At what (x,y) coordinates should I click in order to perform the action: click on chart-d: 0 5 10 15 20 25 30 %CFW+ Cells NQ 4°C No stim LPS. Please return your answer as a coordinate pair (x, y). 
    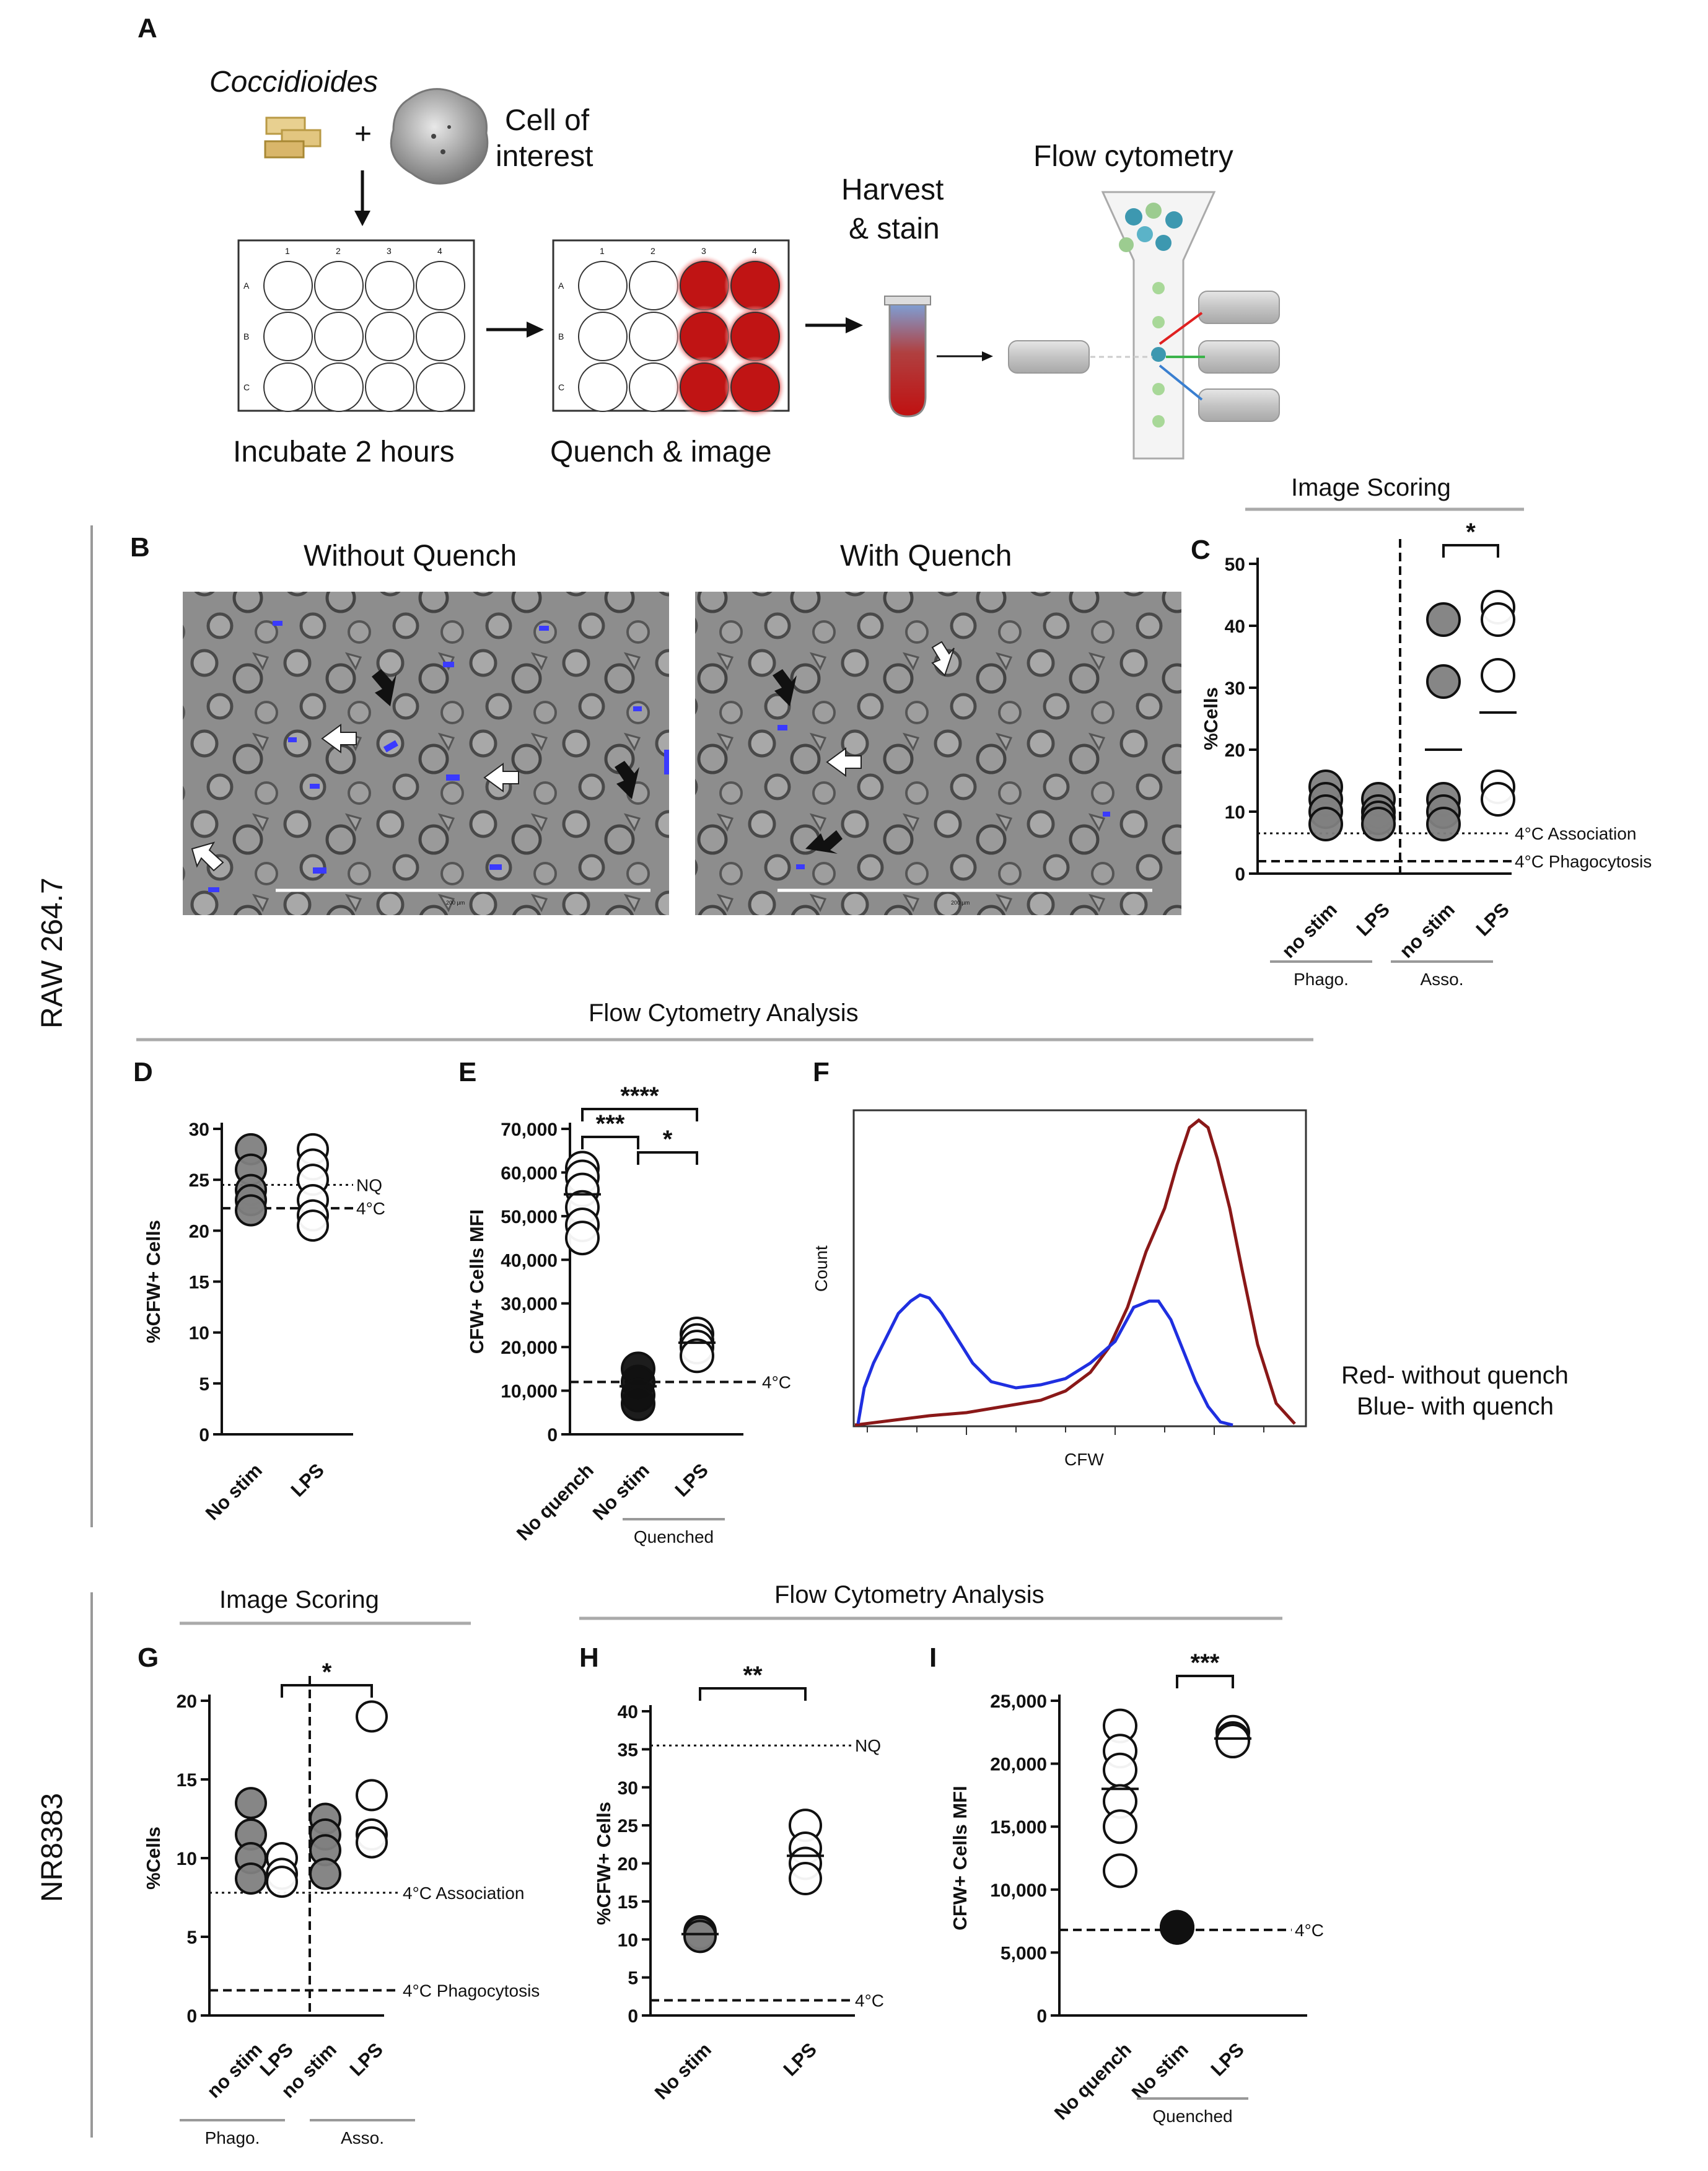
    Looking at the image, I should click on (263, 1322).